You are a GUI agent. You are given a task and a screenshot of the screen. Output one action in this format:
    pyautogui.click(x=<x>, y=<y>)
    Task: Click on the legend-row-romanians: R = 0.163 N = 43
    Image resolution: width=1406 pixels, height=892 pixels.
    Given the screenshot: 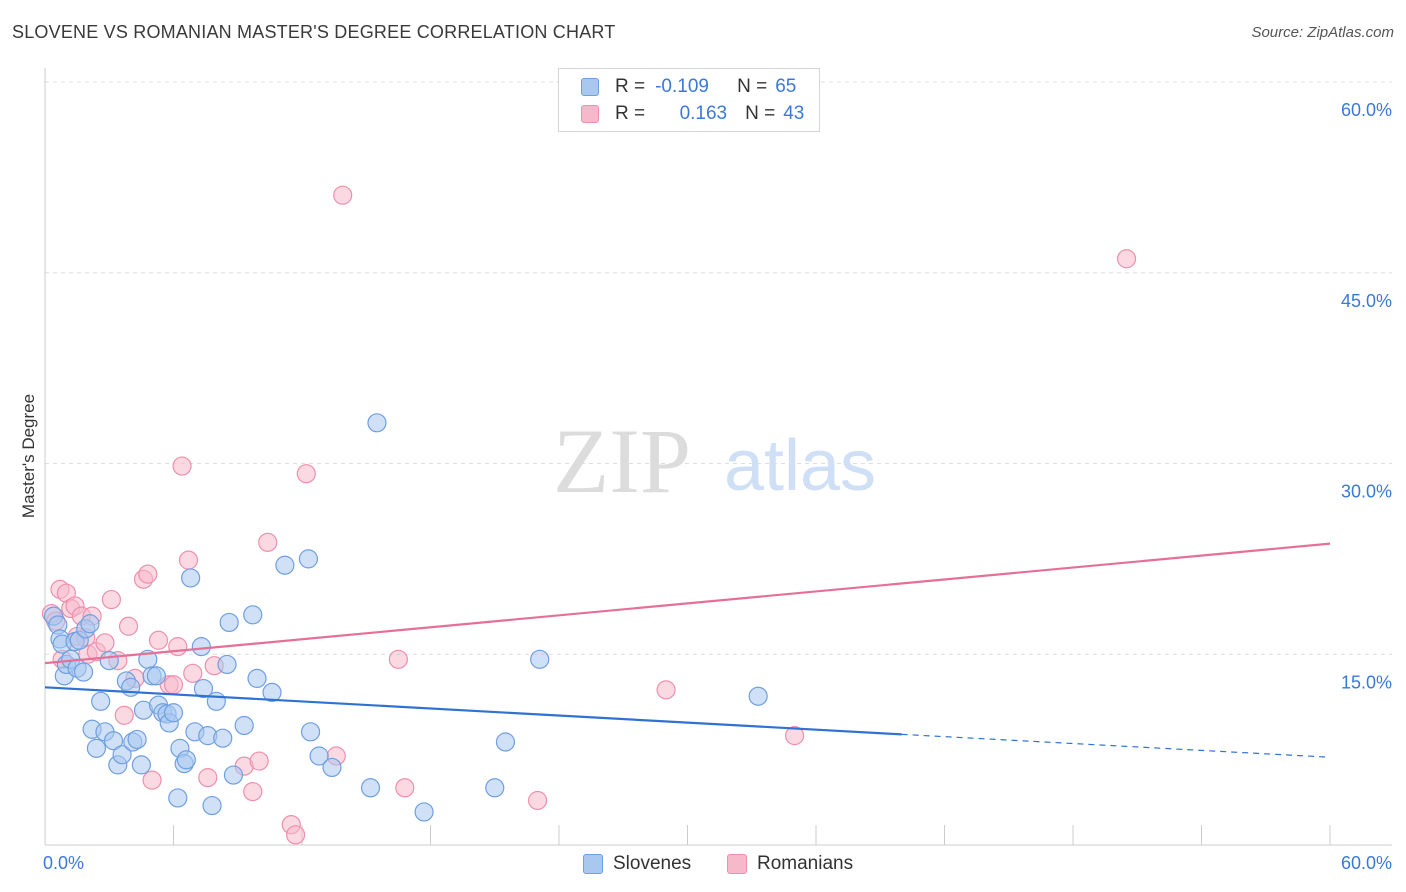 What is the action you would take?
    pyautogui.click(x=692, y=114)
    